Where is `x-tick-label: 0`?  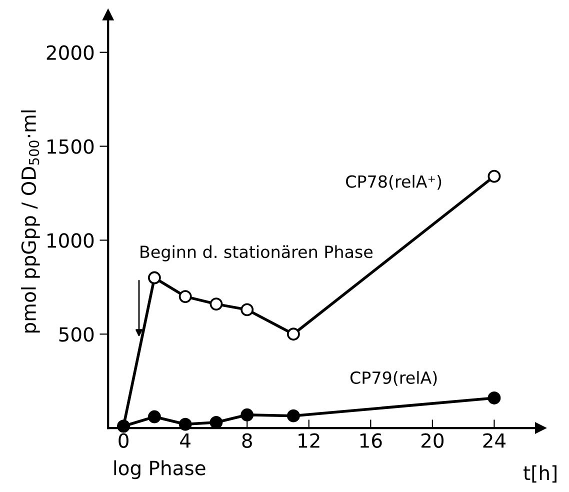
x-tick-label: 0 is located at coordinates (123, 440).